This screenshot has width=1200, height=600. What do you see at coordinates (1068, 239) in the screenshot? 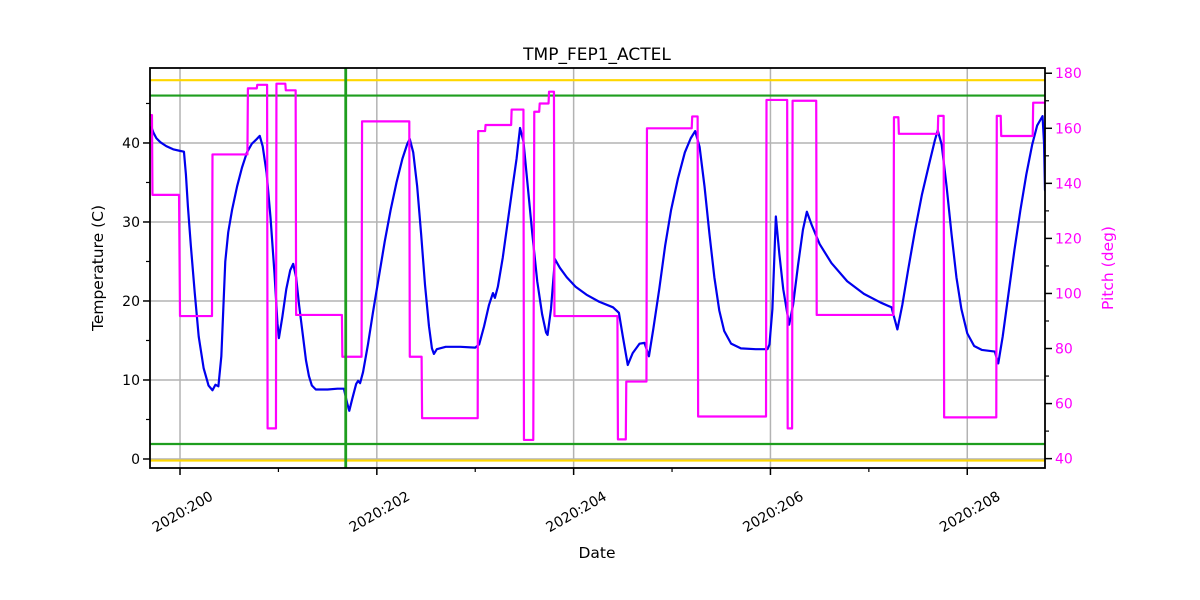
I see `right-tick-label: 120` at bounding box center [1068, 239].